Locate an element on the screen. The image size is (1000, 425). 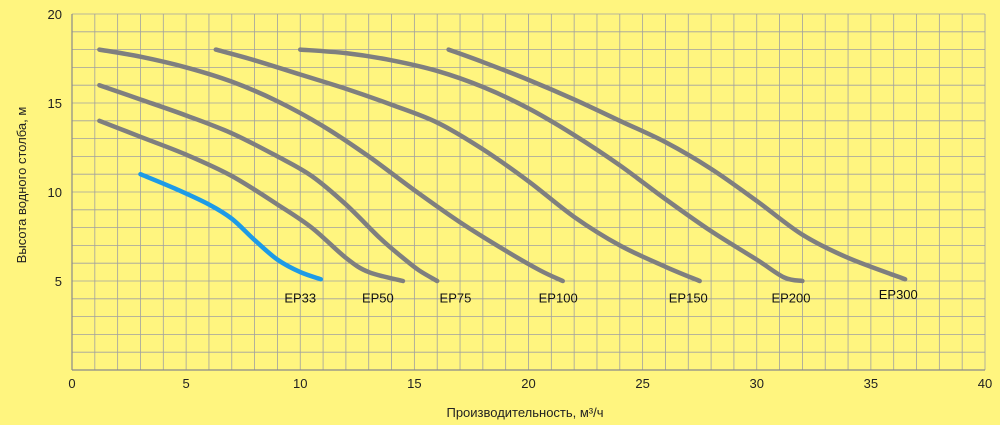
x-tick-label: 30 is located at coordinates (757, 383).